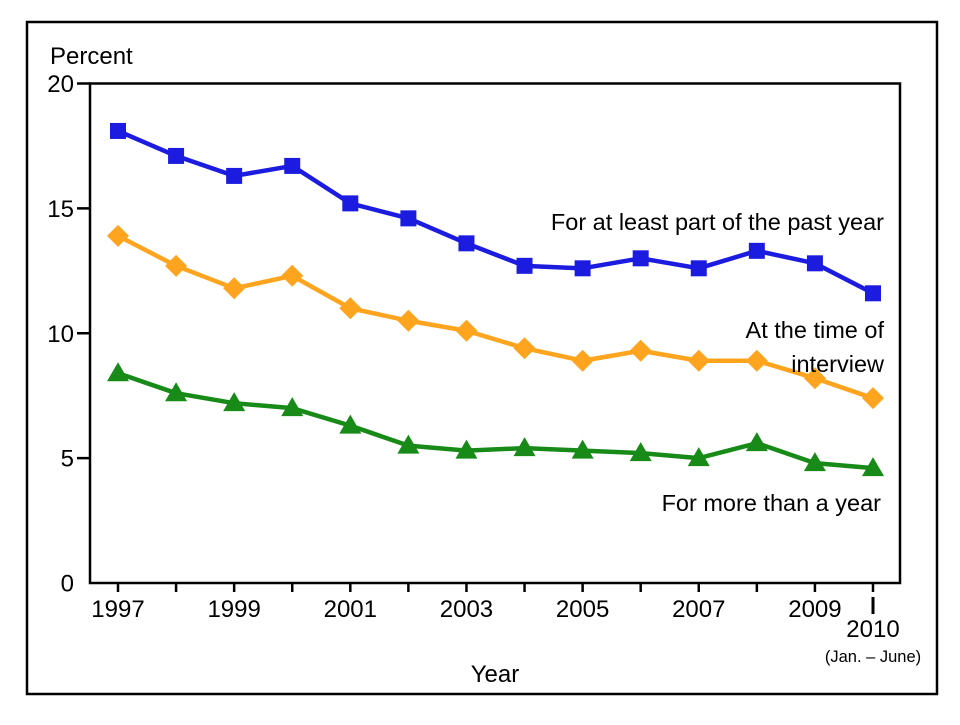 The image size is (960, 725). Describe the element at coordinates (772, 503) in the screenshot. I see `series-label-more-than-a-year: For more than a year` at that location.